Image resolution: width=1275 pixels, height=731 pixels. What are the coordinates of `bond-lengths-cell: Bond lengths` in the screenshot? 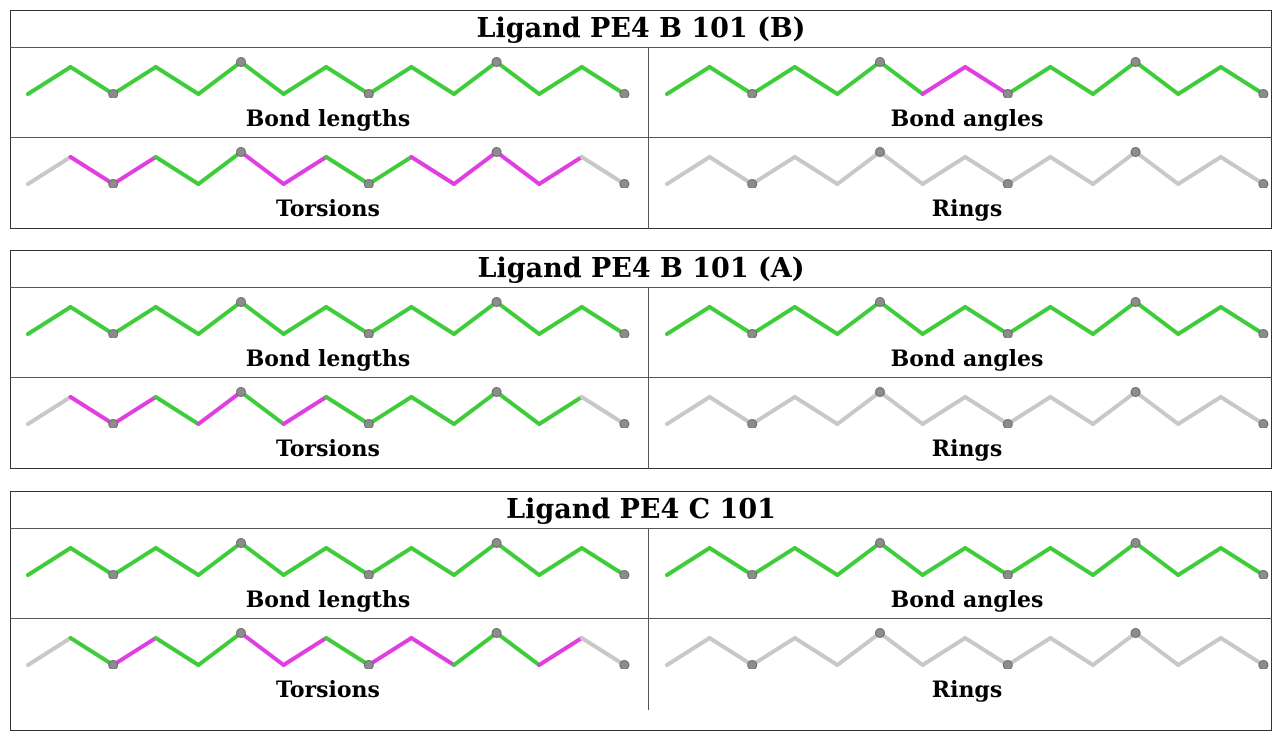 It's located at (328, 333).